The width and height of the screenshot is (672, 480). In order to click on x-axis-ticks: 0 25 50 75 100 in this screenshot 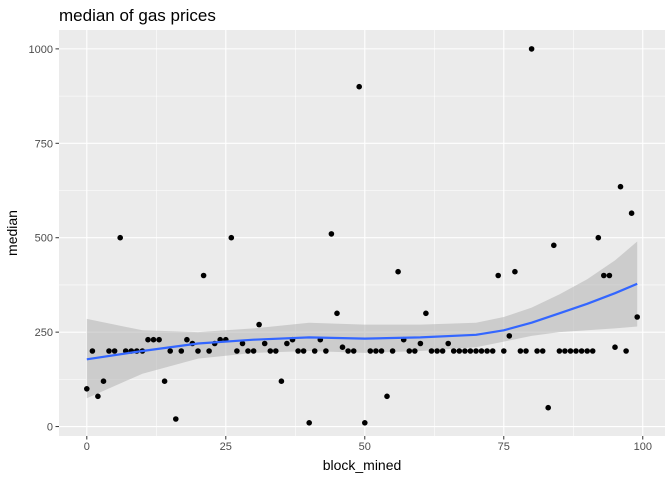, I will do `click(368, 444)`.